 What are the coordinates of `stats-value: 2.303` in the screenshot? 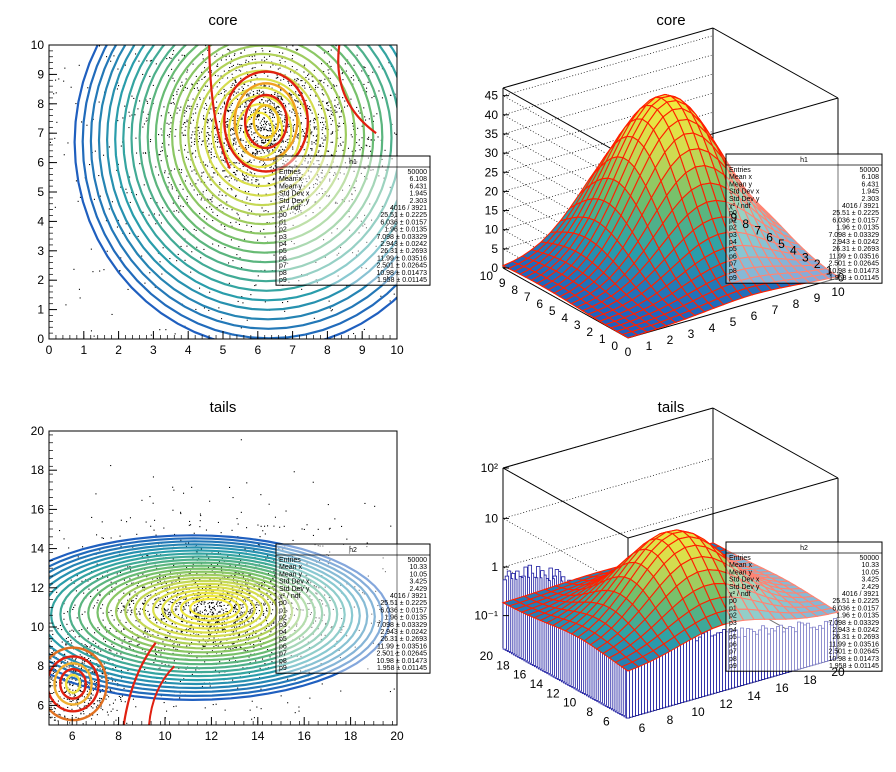 It's located at (870, 199).